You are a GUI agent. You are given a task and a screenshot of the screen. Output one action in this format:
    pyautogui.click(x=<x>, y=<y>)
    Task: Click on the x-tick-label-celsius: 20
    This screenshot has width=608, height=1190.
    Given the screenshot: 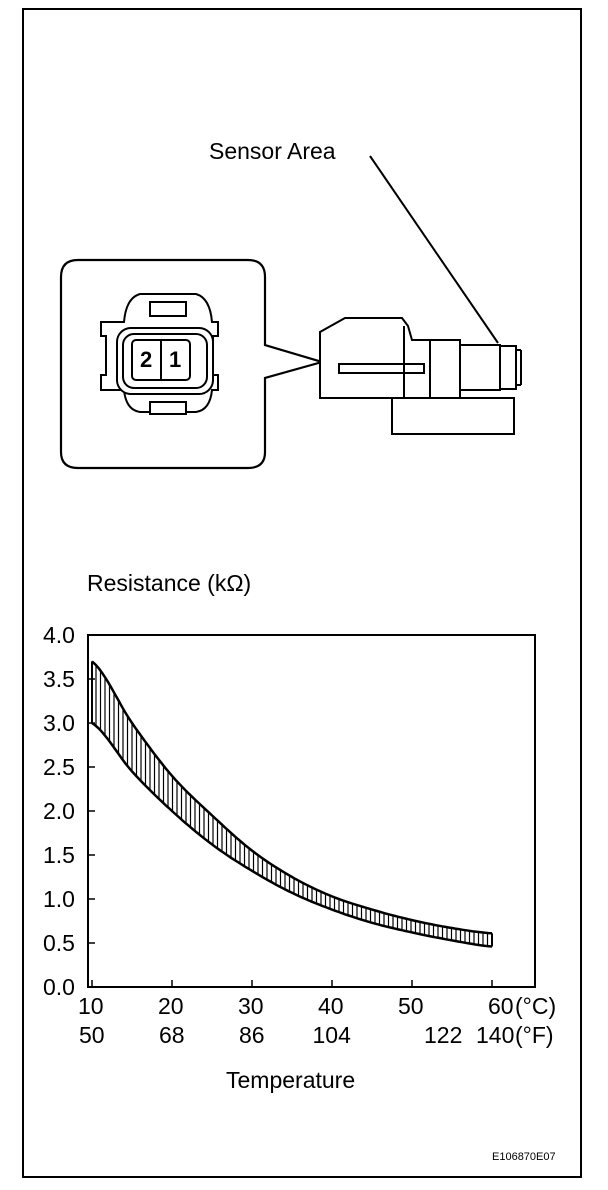 What is the action you would take?
    pyautogui.click(x=171, y=1006)
    